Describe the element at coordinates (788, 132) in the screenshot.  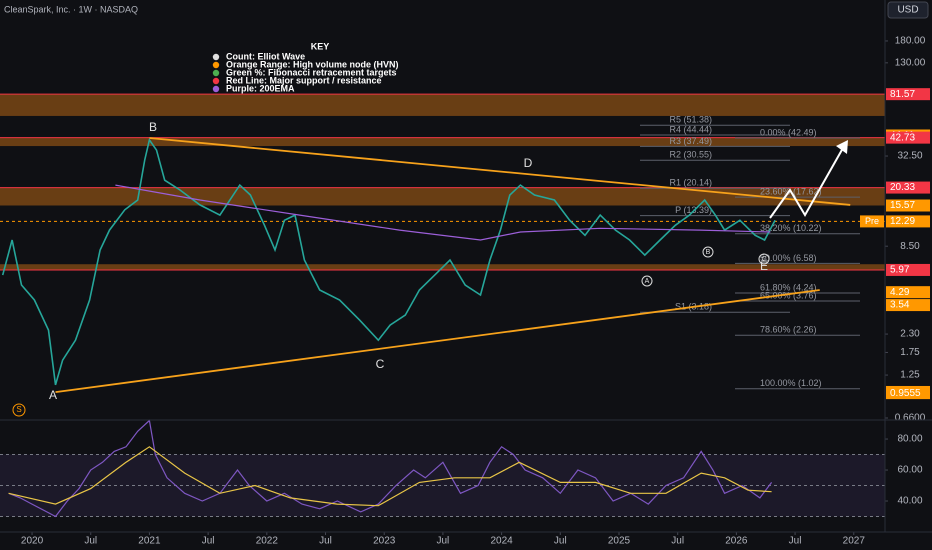
I see `annotation-label: 0.00% (42.49)` at that location.